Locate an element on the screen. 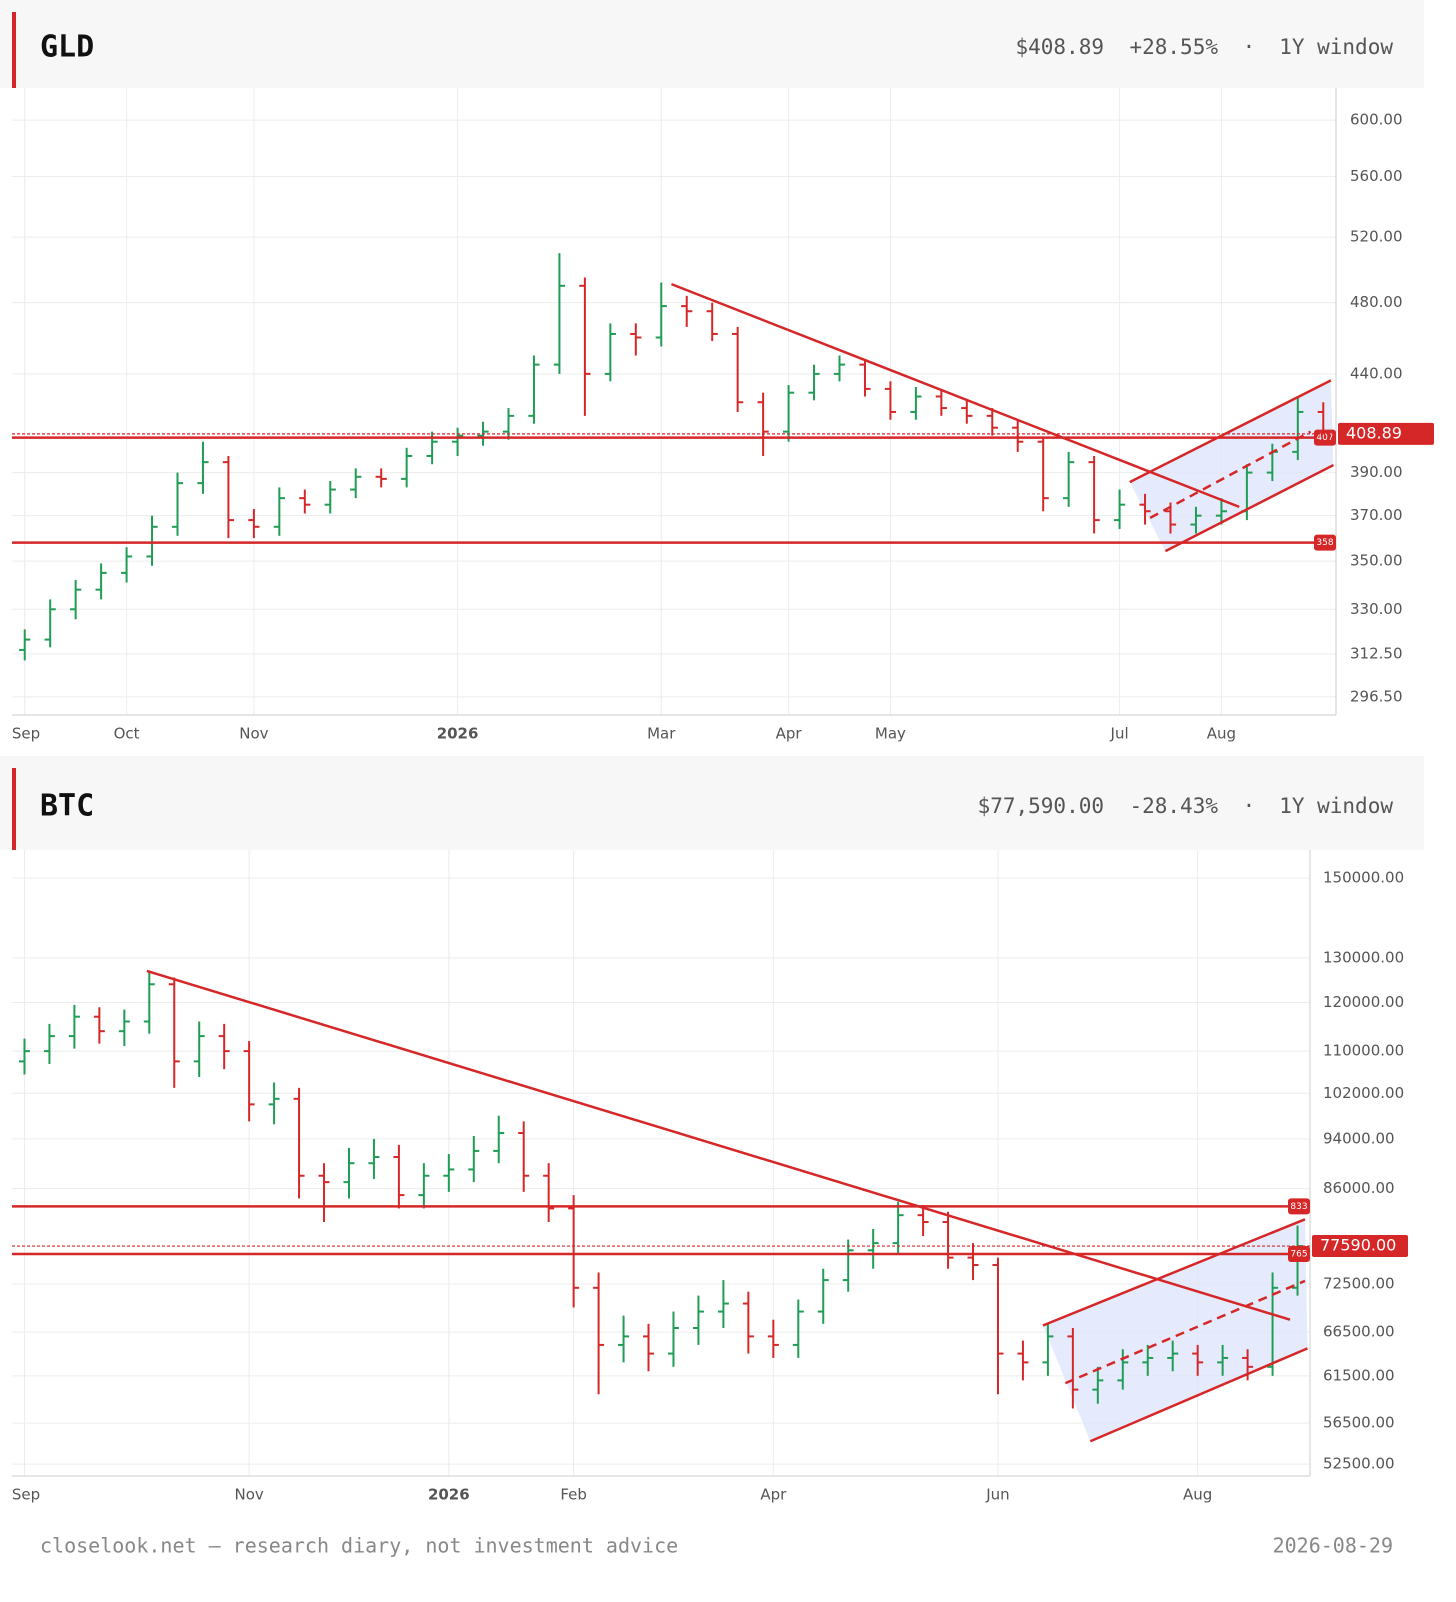 The height and width of the screenshot is (1602, 1456). level-tag-label: 833 is located at coordinates (1298, 1207).